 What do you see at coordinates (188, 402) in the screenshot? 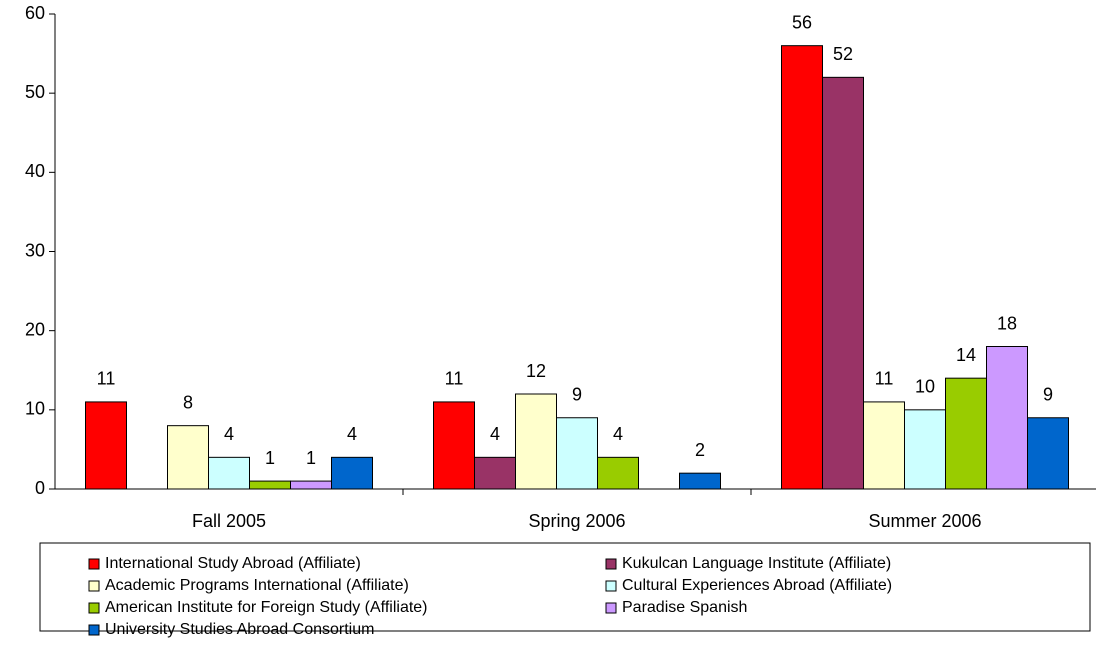
I see `value-label: 8` at bounding box center [188, 402].